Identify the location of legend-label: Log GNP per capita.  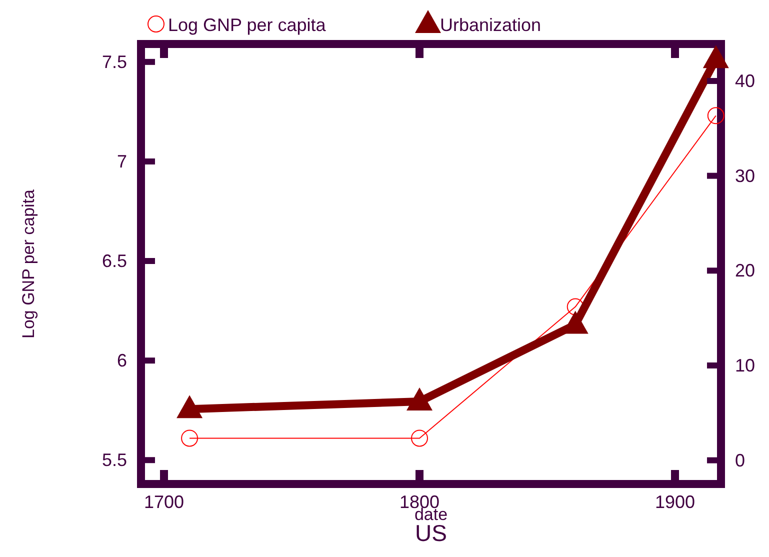
(247, 25).